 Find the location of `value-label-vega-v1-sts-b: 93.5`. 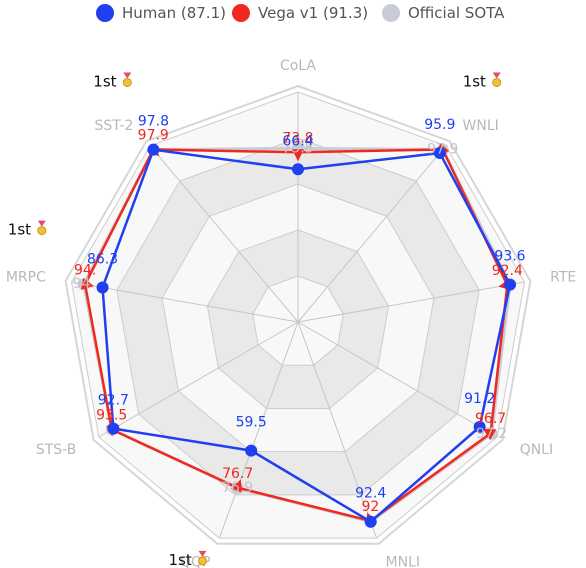

value-label-vega-v1-sts-b: 93.5 is located at coordinates (111, 416).